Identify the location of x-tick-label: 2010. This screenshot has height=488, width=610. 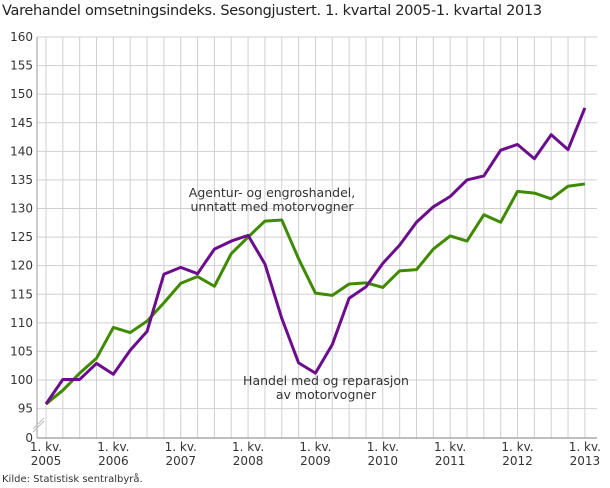
(383, 461).